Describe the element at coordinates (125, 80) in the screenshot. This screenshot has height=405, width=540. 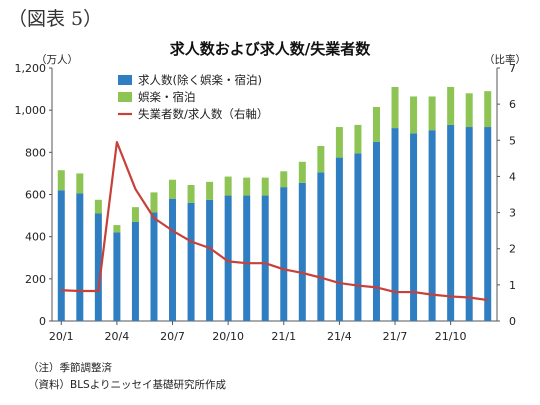
I see `legend-swatch-jobs` at that location.